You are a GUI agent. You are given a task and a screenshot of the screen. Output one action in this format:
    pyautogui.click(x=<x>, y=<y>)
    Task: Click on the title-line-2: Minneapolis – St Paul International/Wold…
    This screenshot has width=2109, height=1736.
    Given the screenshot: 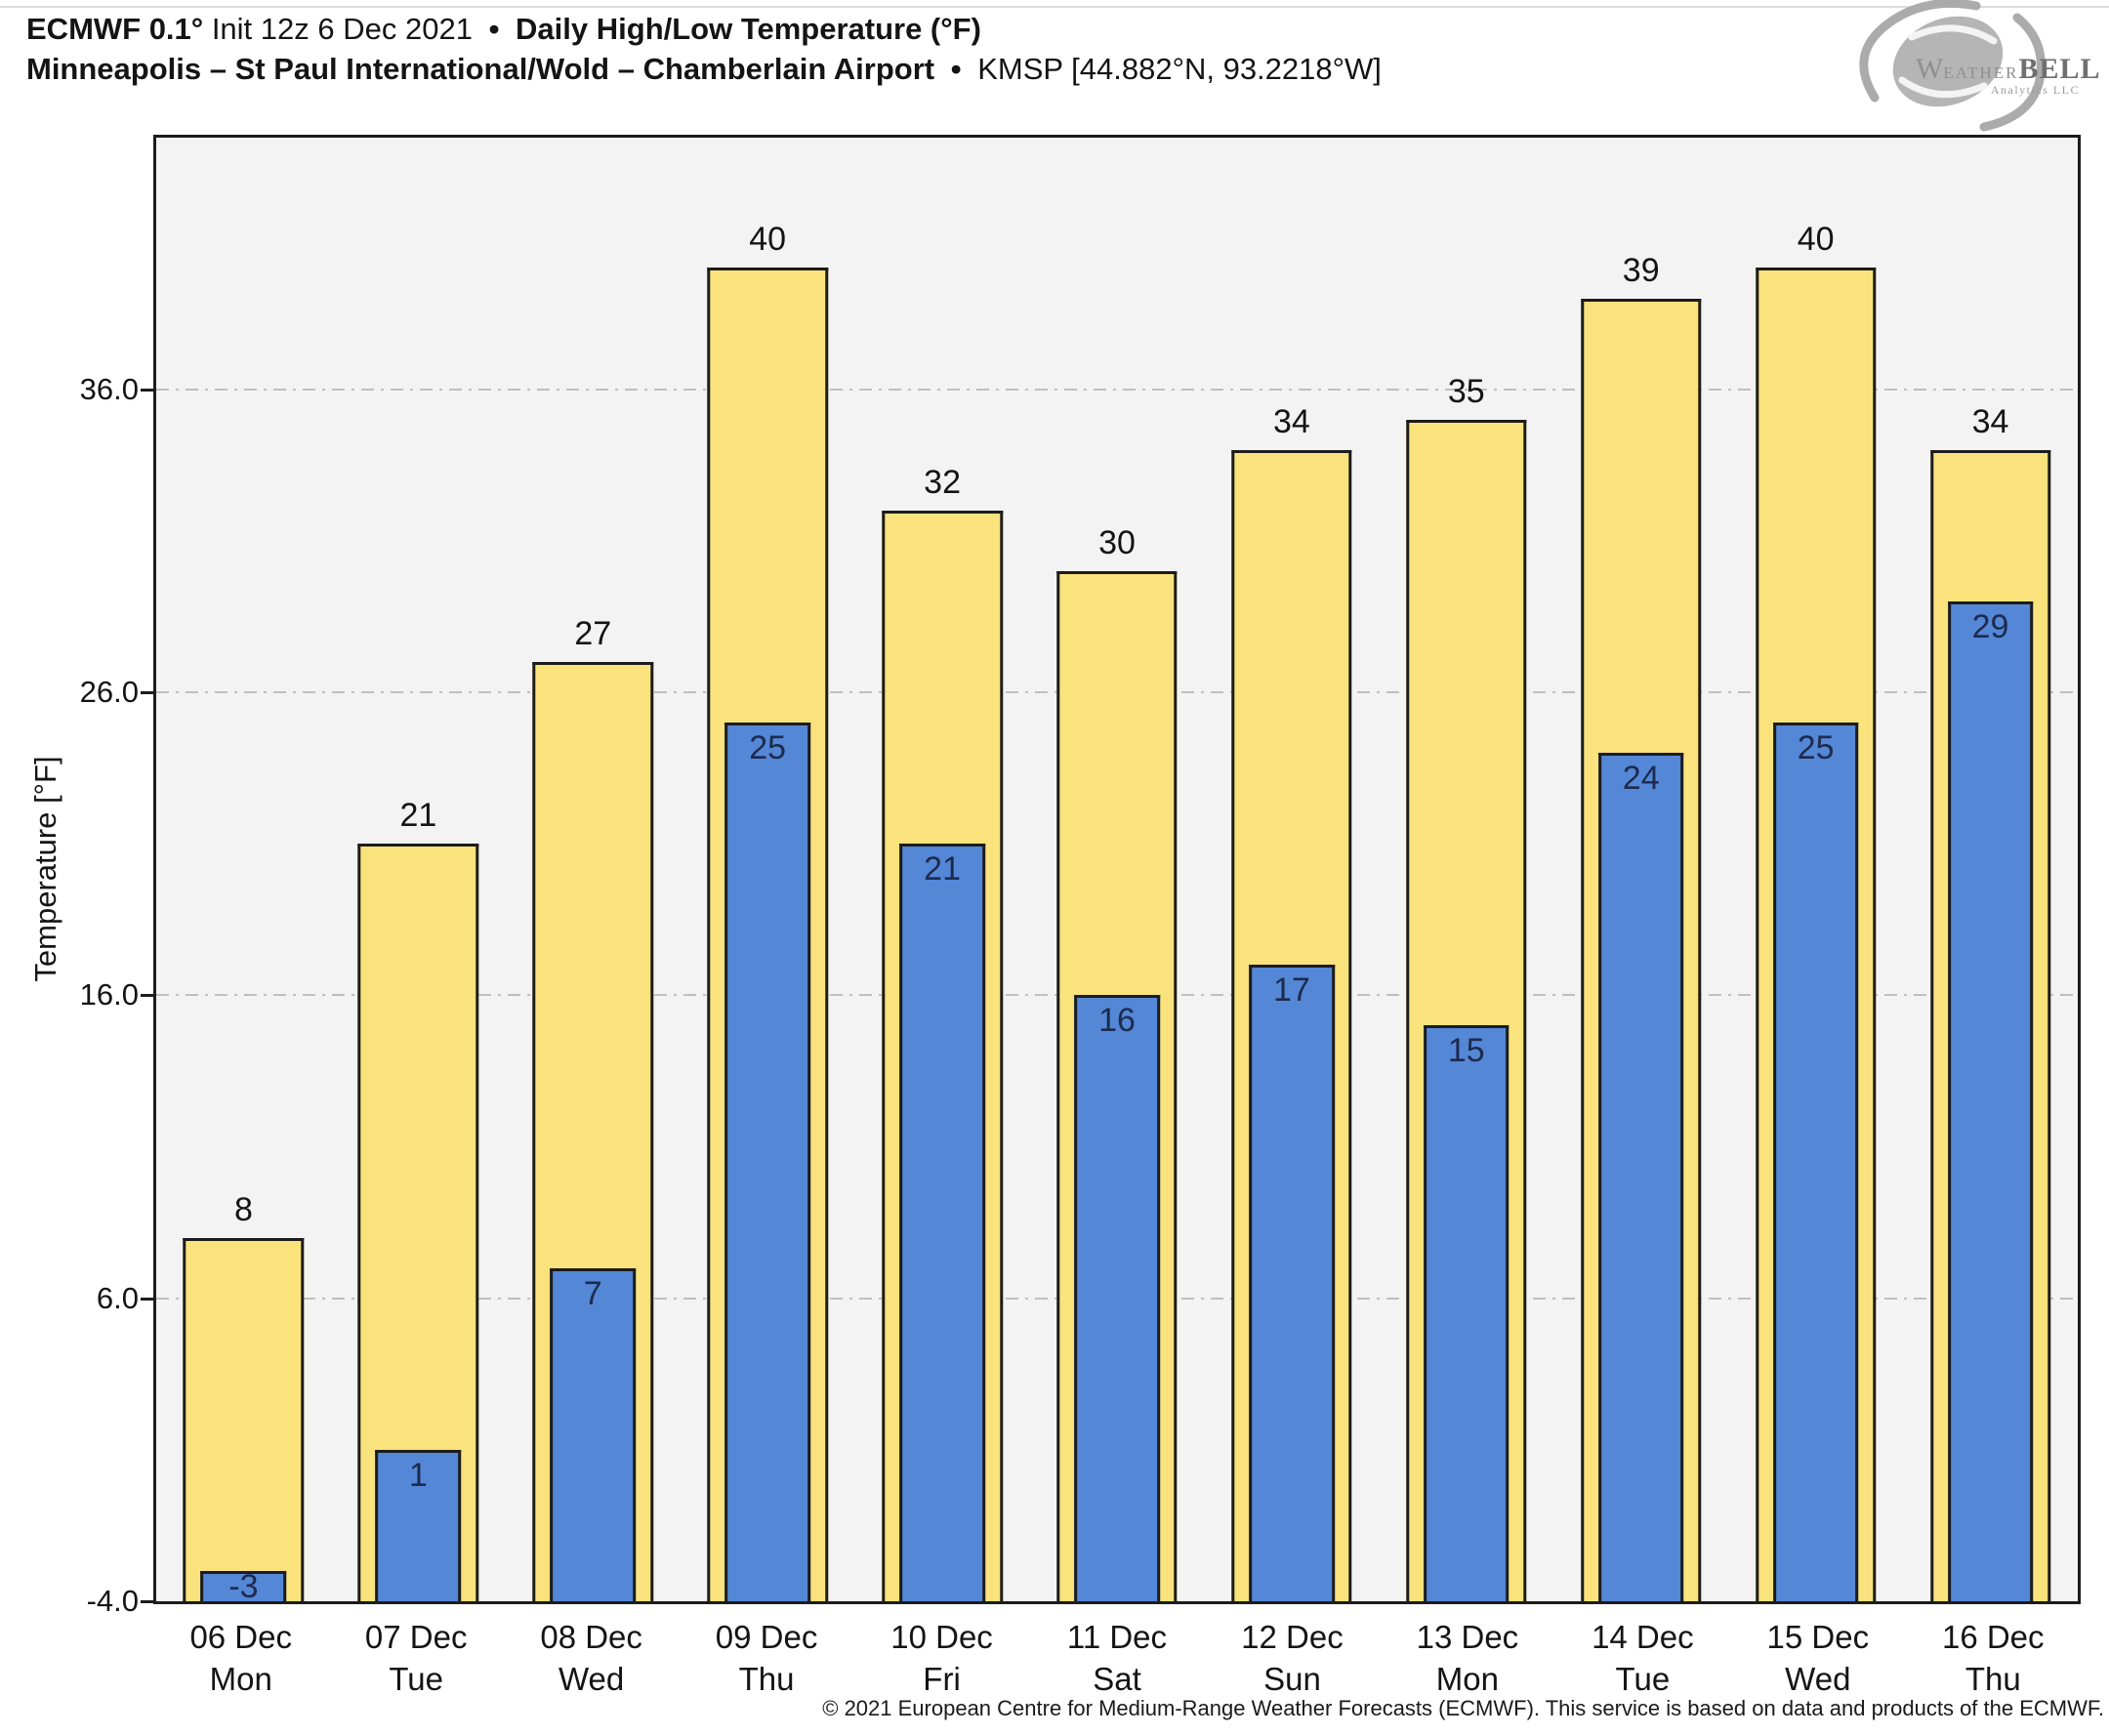 What is the action you would take?
    pyautogui.click(x=704, y=69)
    